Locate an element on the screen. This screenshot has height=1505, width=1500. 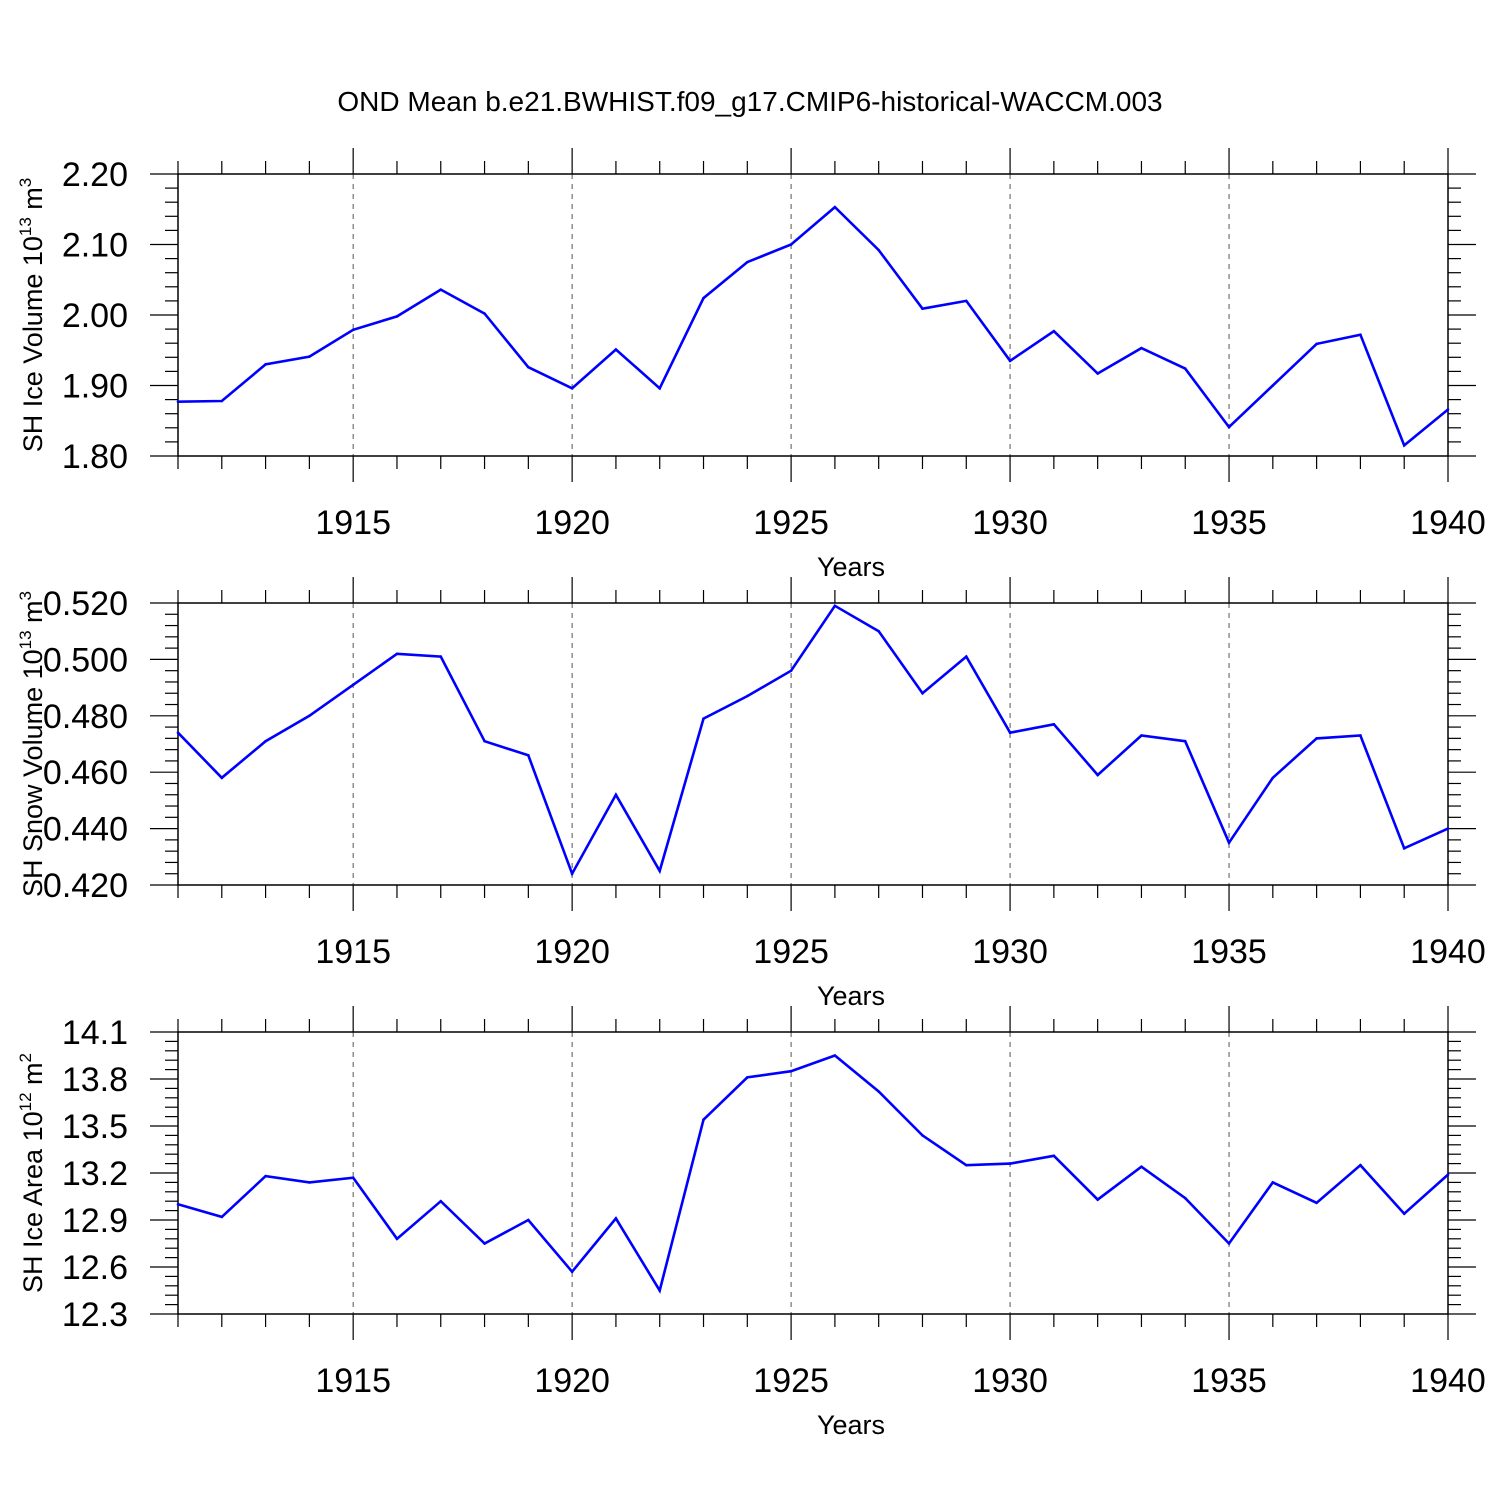
x-tick-label: 1935 is located at coordinates (1229, 952).